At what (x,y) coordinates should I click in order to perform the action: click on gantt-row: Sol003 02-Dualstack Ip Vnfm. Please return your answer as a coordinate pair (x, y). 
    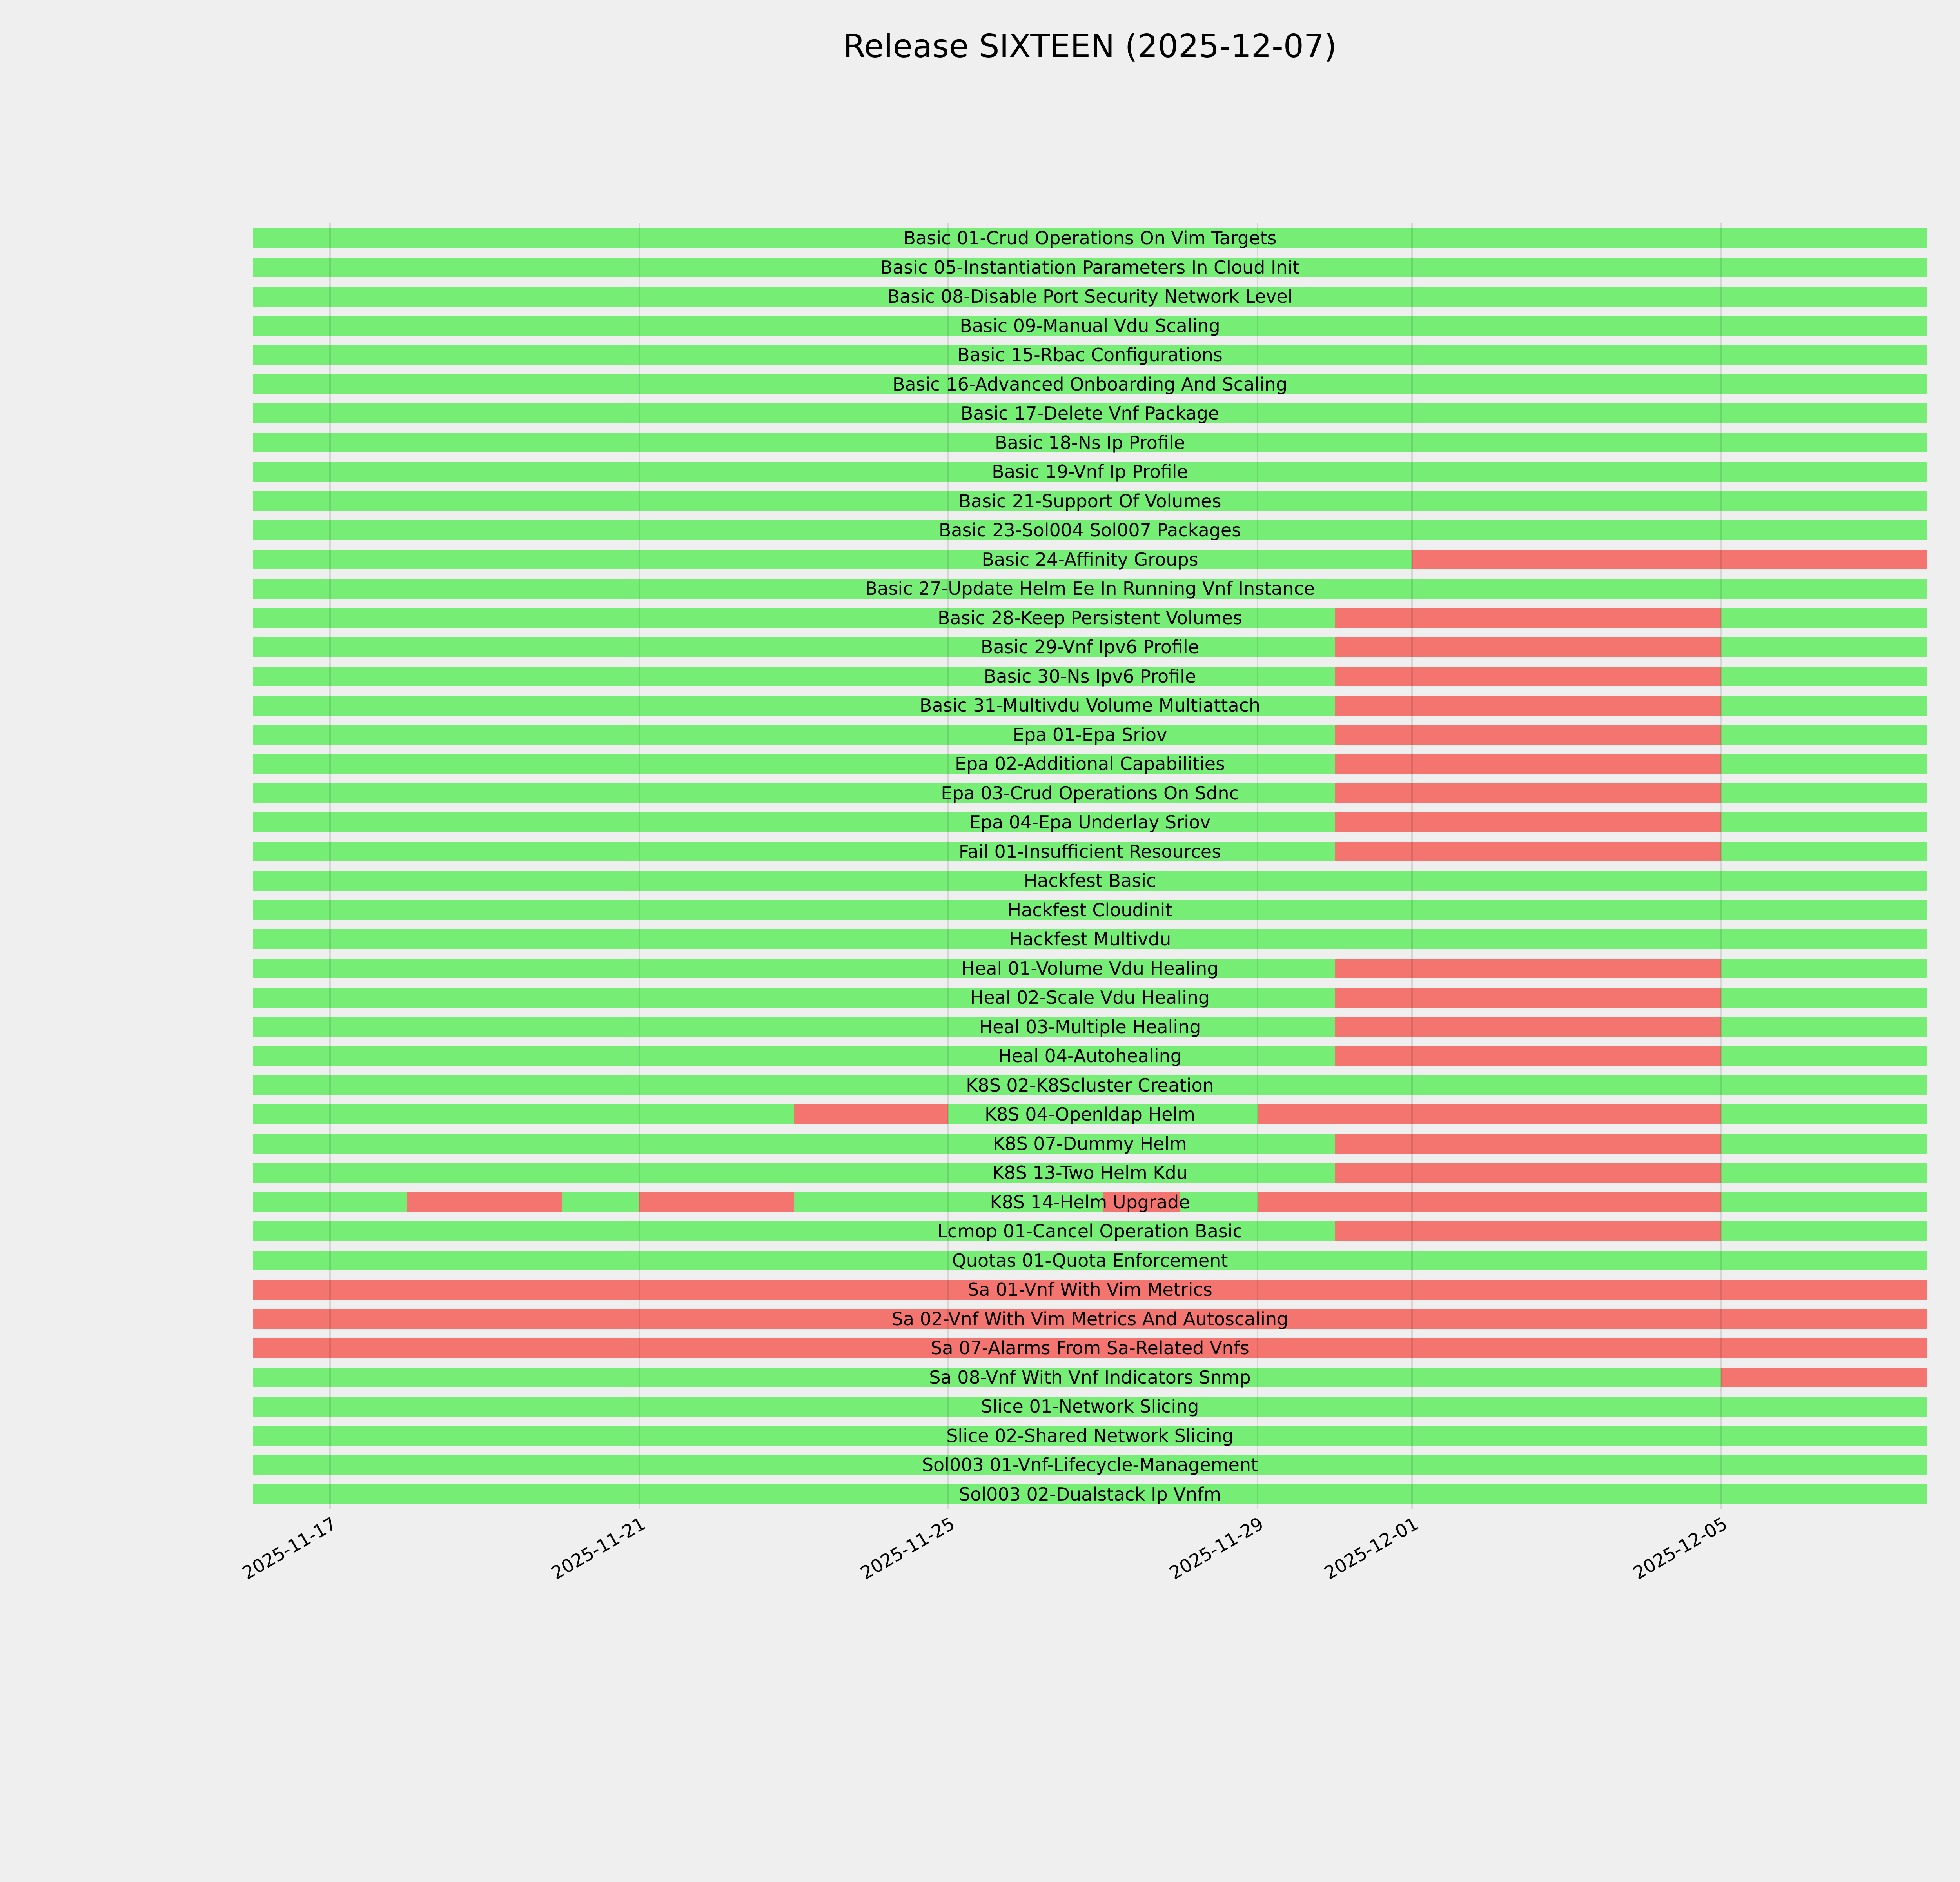
    Looking at the image, I should click on (1090, 1494).